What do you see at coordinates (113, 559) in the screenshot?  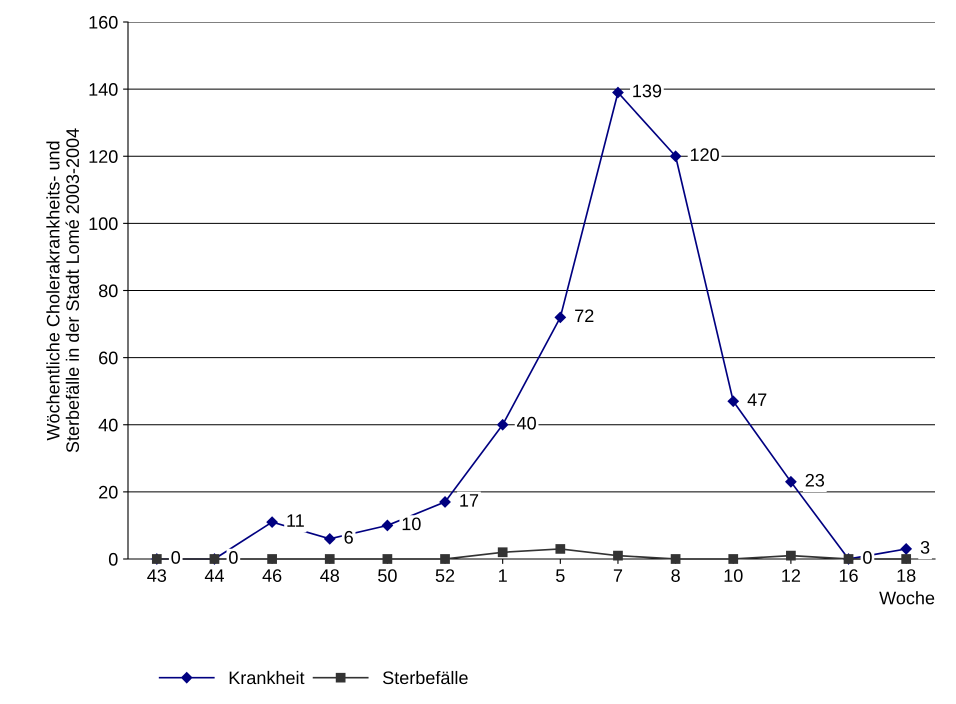 I see `y-tick-label: 0` at bounding box center [113, 559].